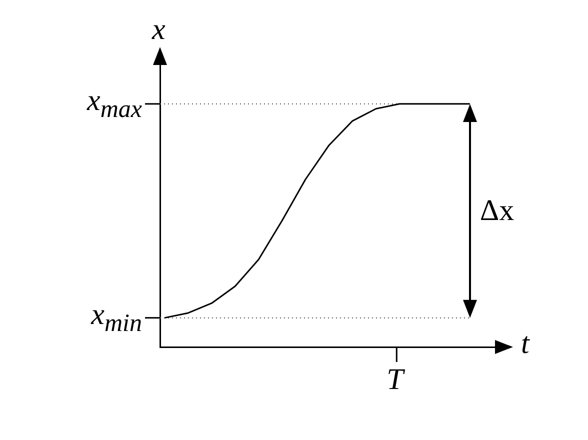 This screenshot has width=588, height=440. Describe the element at coordinates (116, 317) in the screenshot. I see `text: x$_{min}$` at that location.